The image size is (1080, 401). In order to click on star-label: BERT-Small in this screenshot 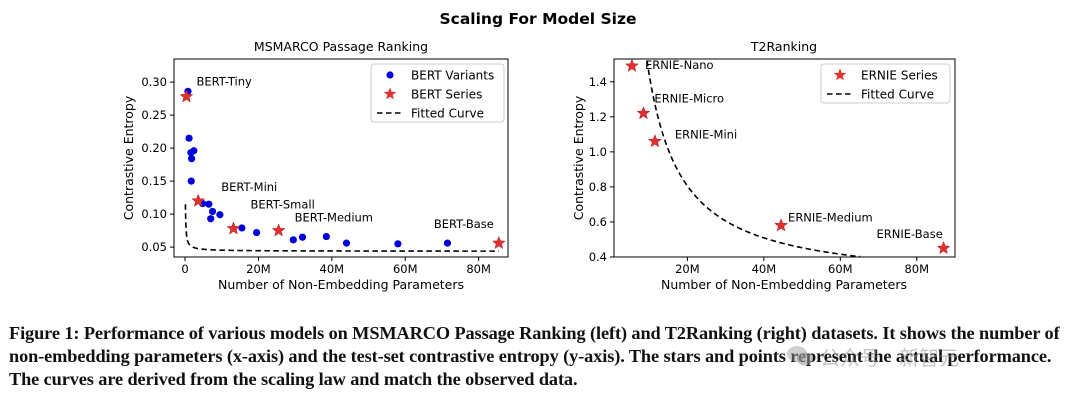, I will do `click(282, 205)`.